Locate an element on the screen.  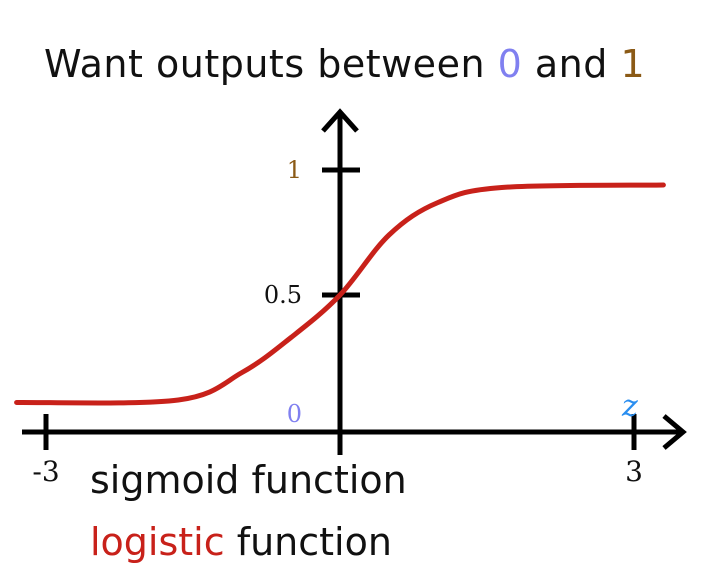
title-prefix: Want outputs between is located at coordinates (271, 64).